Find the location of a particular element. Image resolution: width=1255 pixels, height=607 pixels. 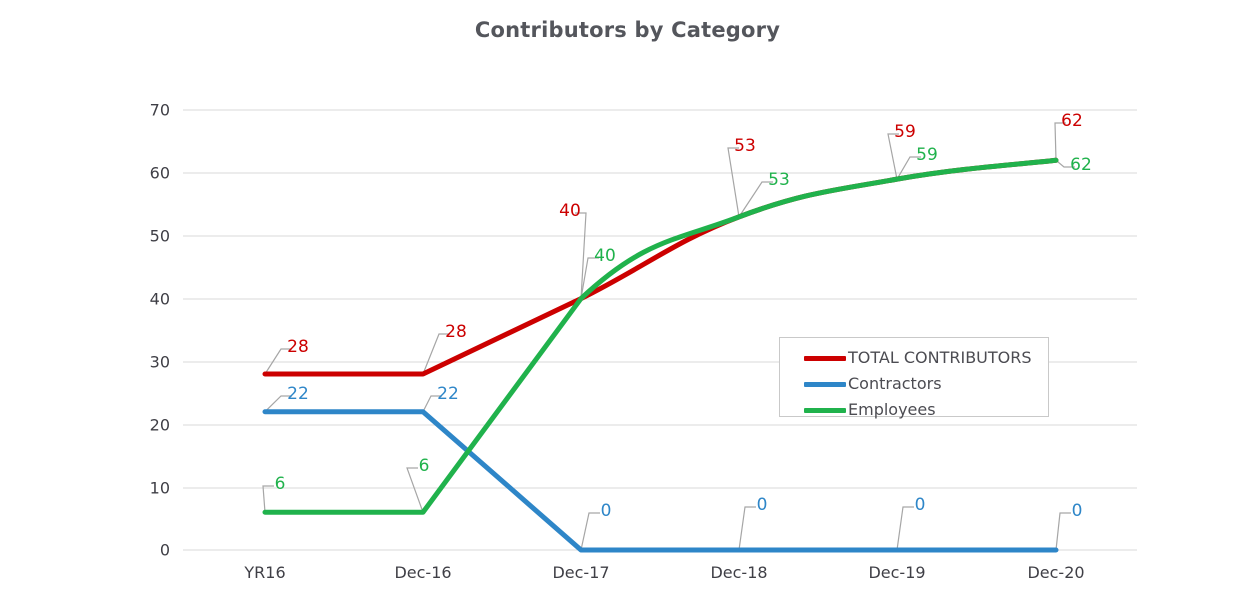

x-axis-tick-dec-18: Dec-18 is located at coordinates (739, 572).